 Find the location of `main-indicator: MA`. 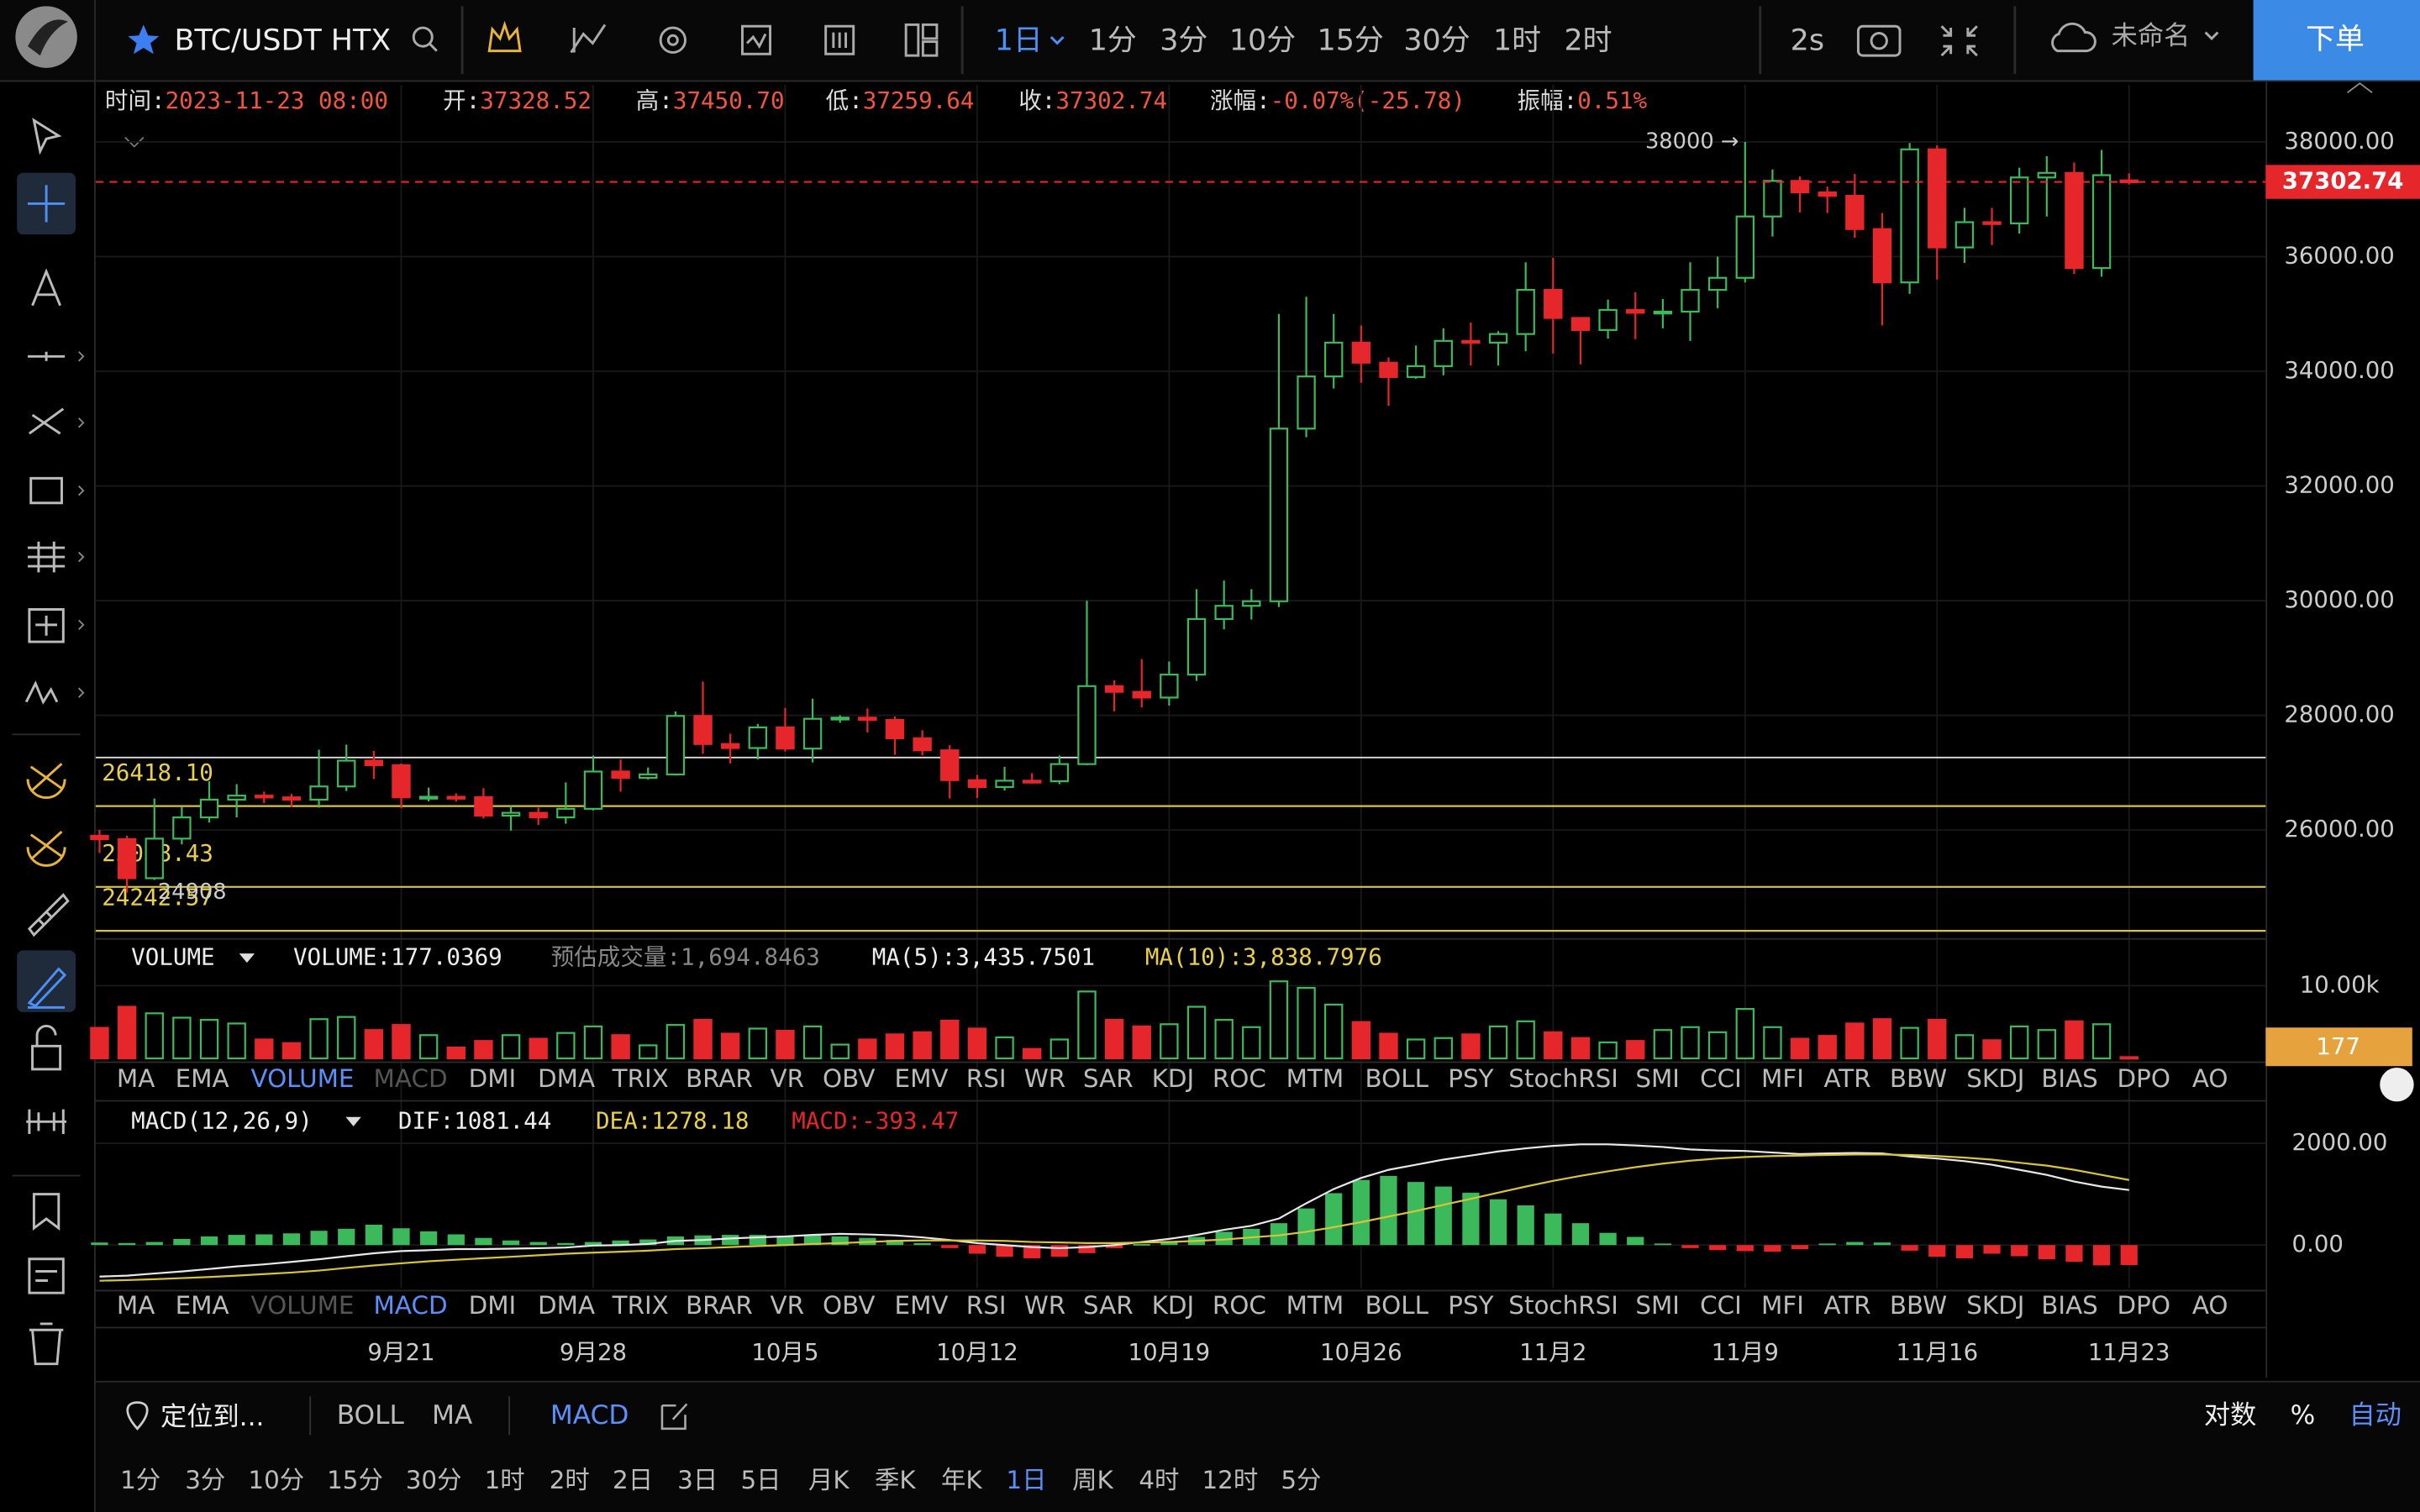

main-indicator: MA is located at coordinates (452, 1415).